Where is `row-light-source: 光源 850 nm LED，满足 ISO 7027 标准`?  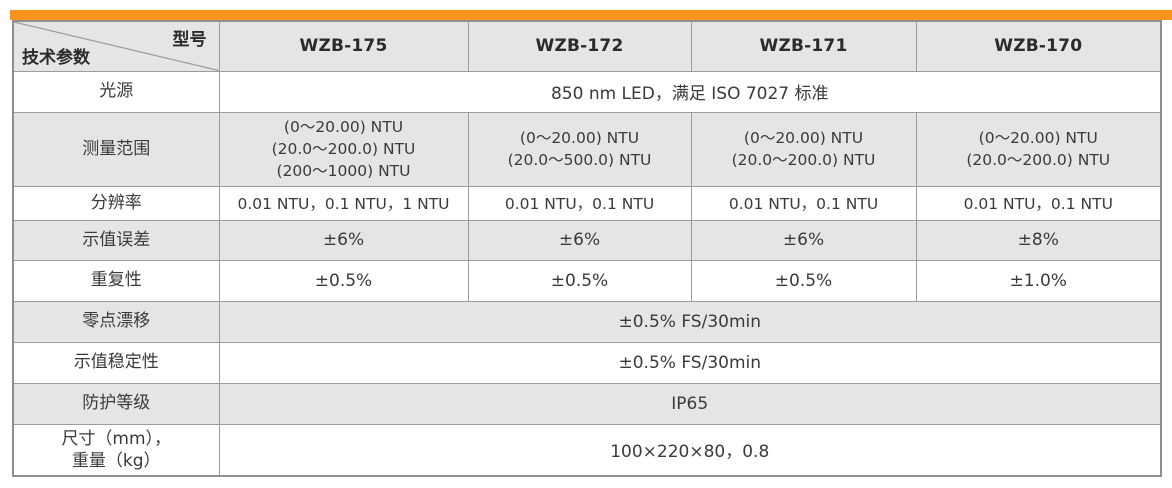
row-light-source: 光源 850 nm LED，满足 ISO 7027 标准 is located at coordinates (587, 91).